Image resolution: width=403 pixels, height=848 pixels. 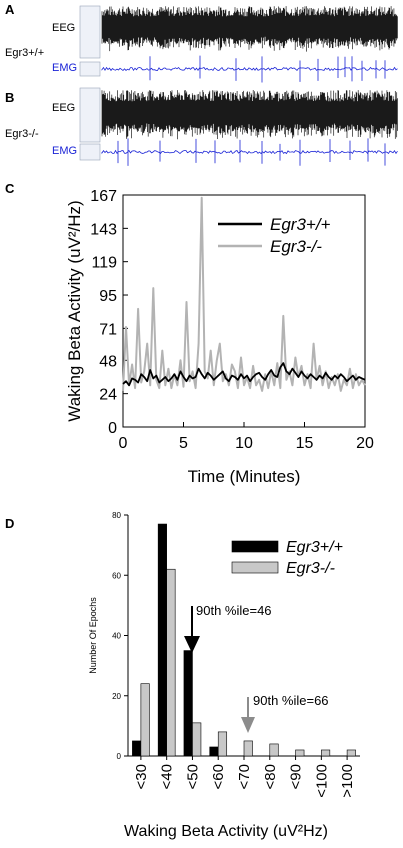 What do you see at coordinates (244, 776) in the screenshot?
I see `x-tick-label: <70` at bounding box center [244, 776].